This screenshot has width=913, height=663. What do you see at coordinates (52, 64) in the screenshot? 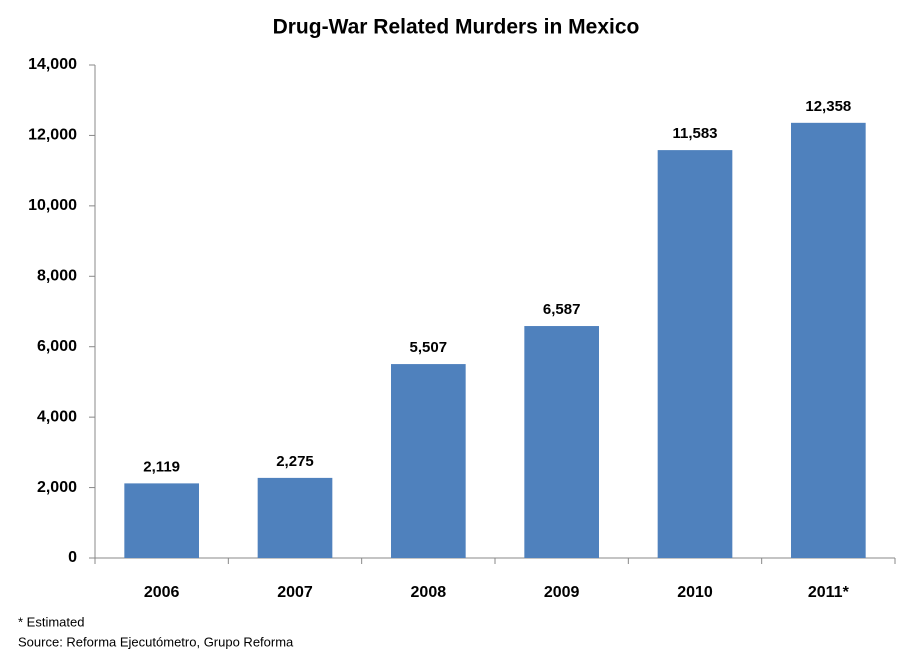
I see `y-tick-label: 14,000` at bounding box center [52, 64].